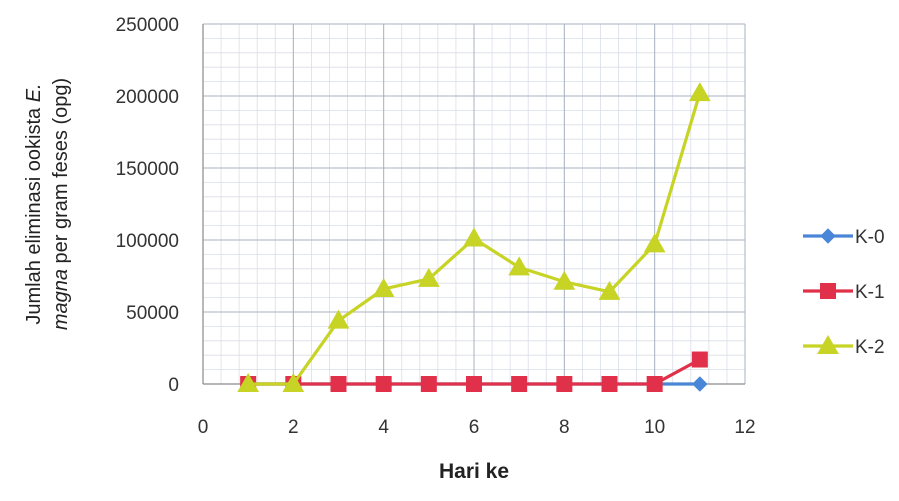 This screenshot has height=501, width=899. I want to click on x-tick-label: 12, so click(744, 427).